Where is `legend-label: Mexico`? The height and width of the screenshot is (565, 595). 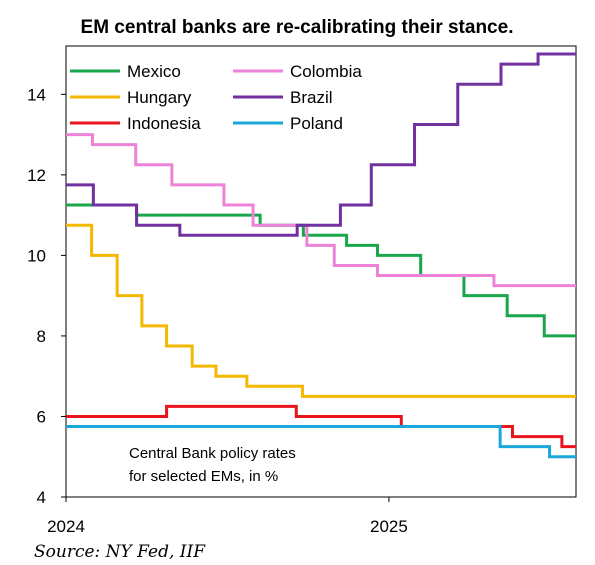 legend-label: Mexico is located at coordinates (154, 71).